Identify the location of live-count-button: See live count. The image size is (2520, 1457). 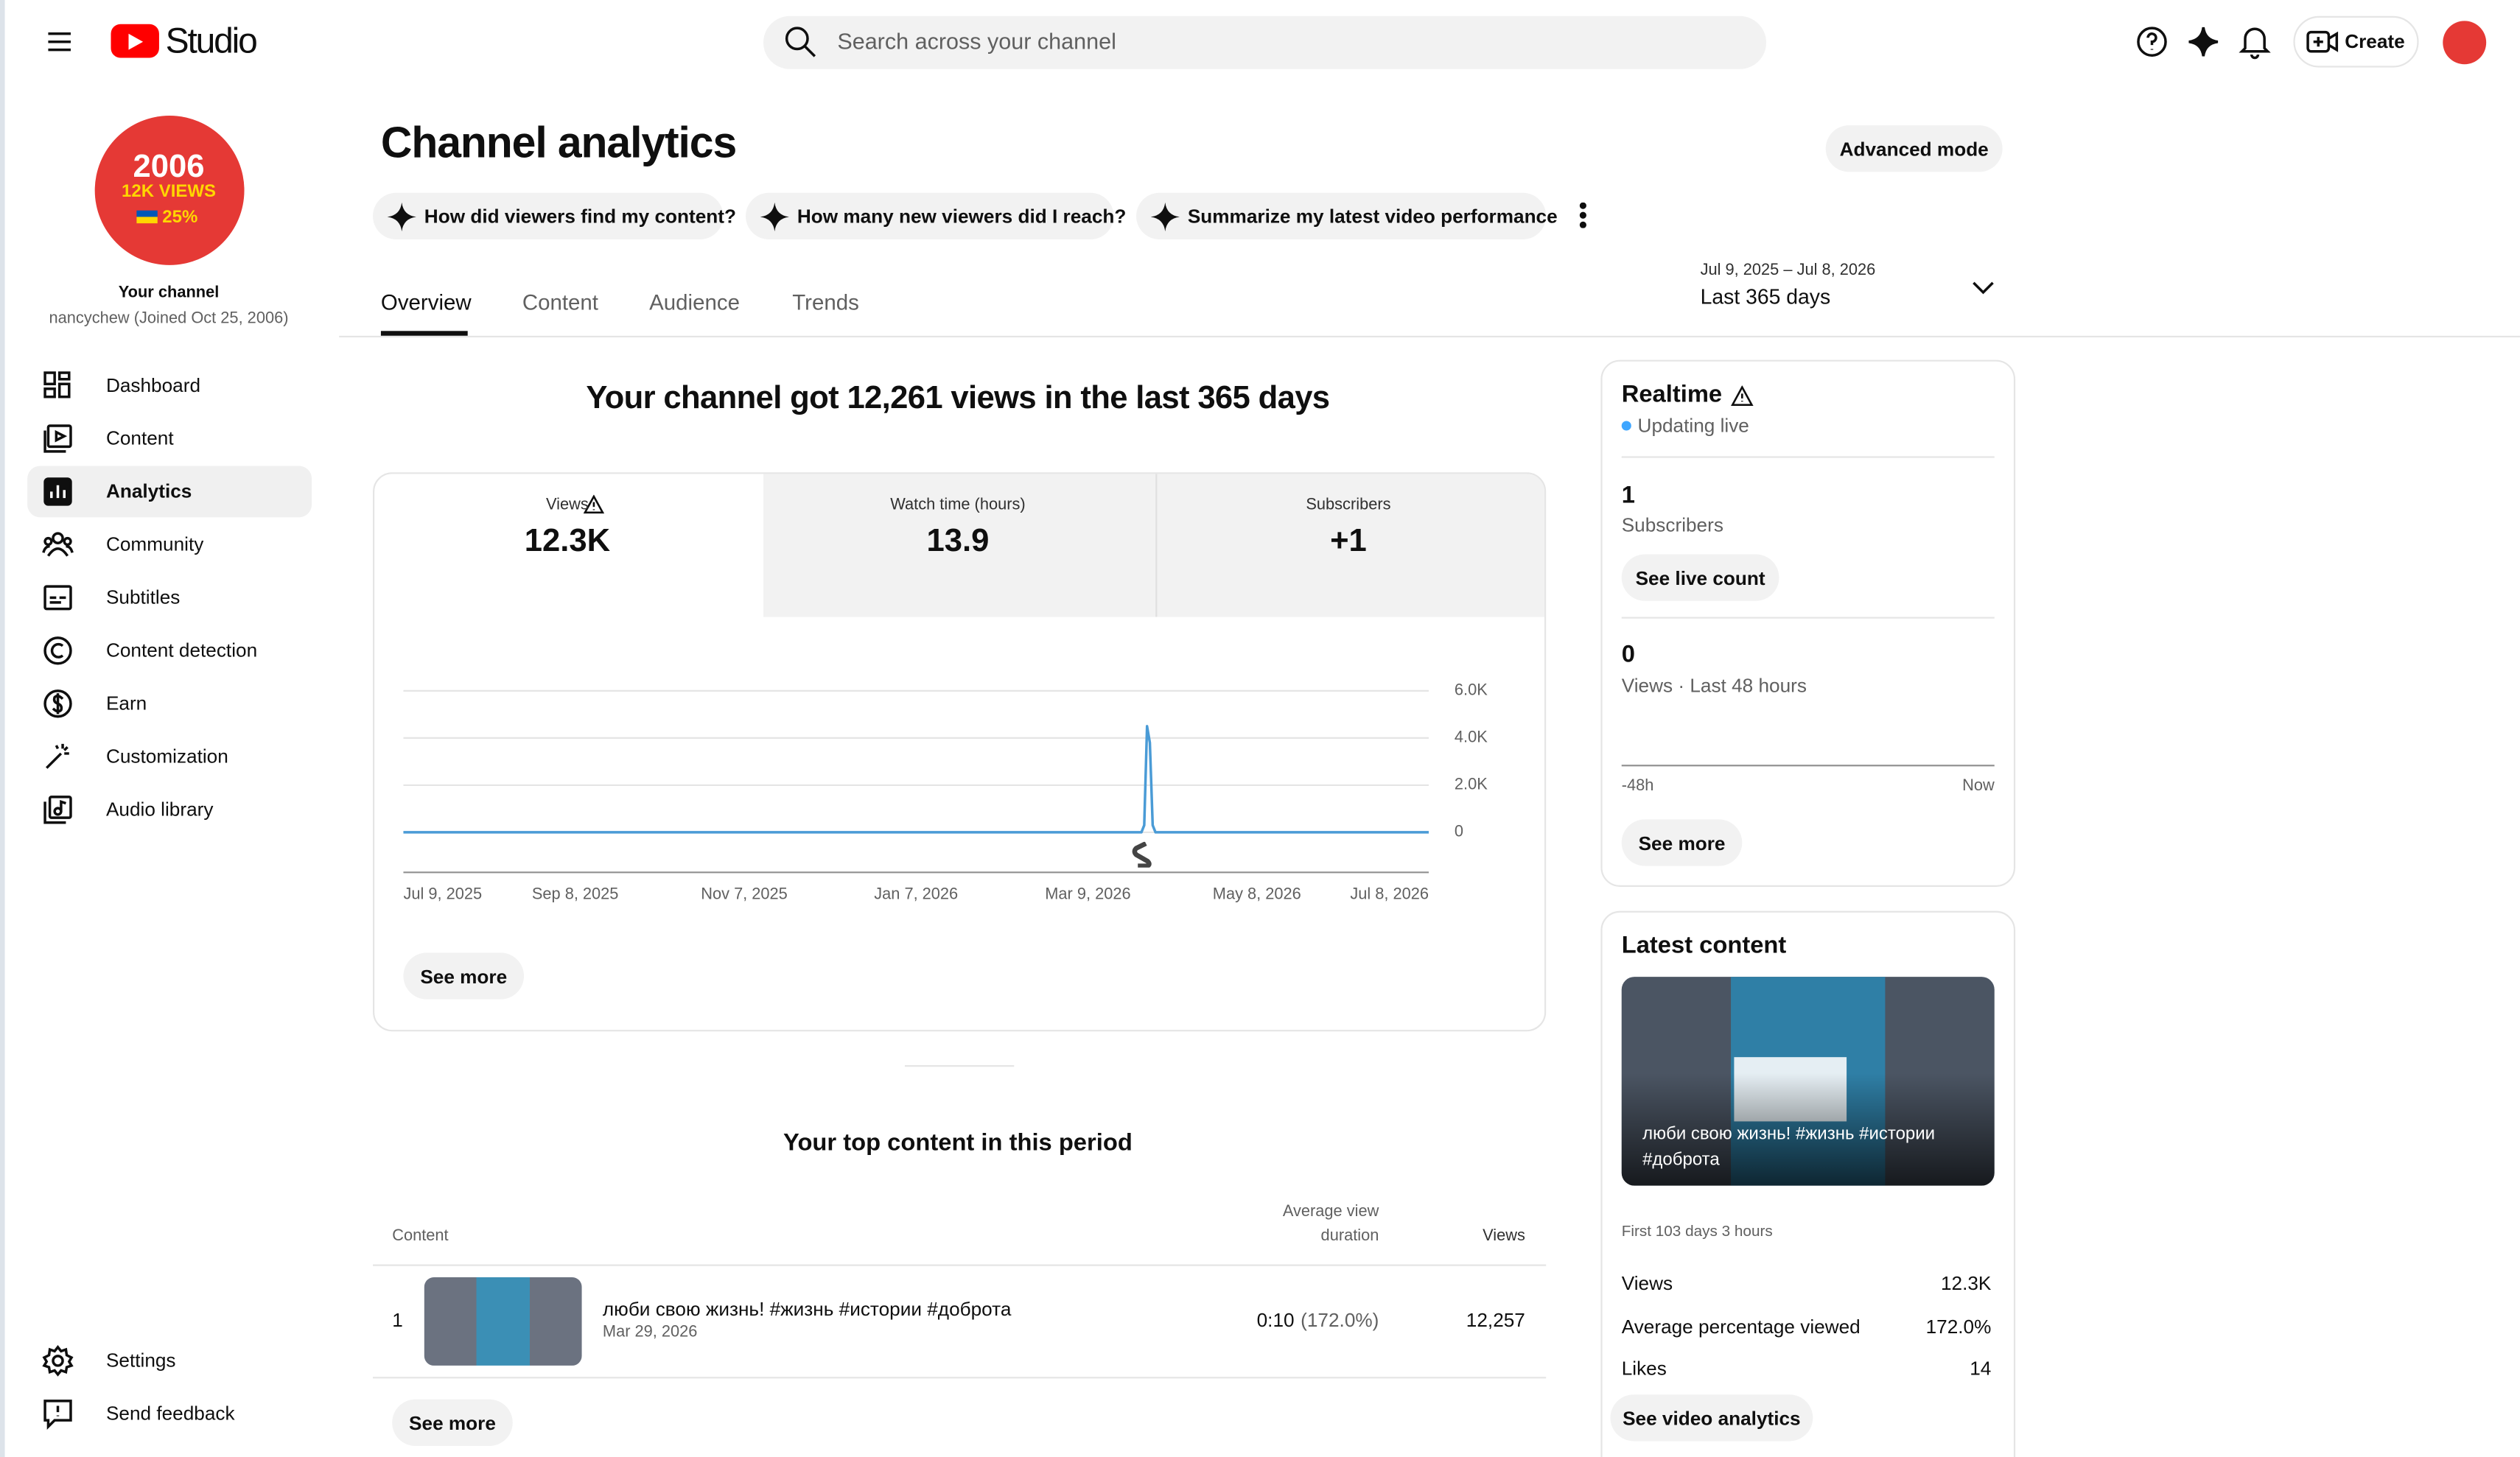
(1700, 577).